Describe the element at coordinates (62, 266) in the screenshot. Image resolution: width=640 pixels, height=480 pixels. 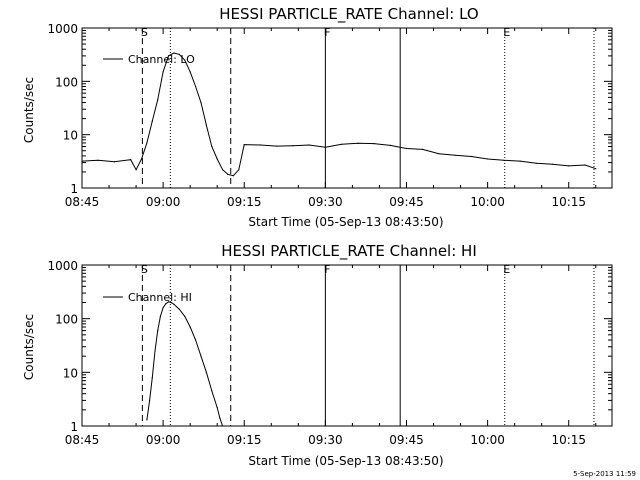
I see `y-tick-label-hi-3: 1000` at that location.